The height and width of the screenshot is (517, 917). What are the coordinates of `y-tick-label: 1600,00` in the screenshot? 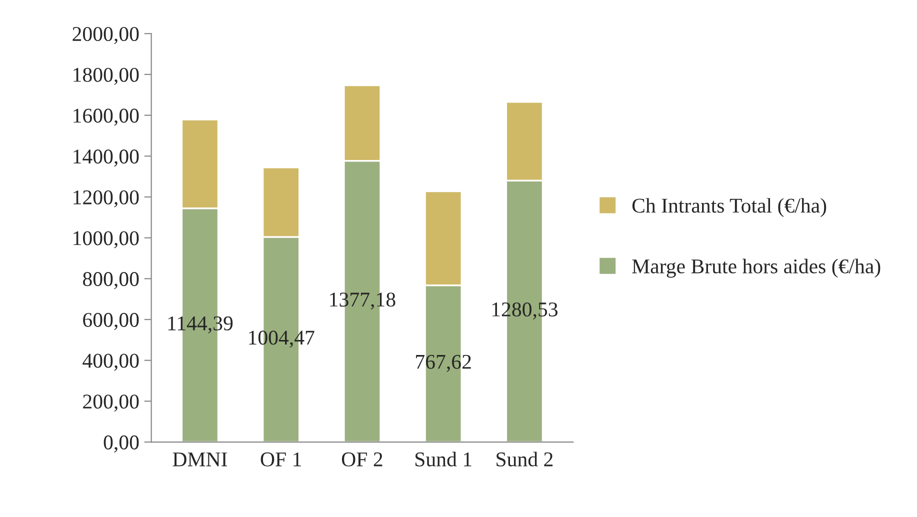 It's located at (106, 117).